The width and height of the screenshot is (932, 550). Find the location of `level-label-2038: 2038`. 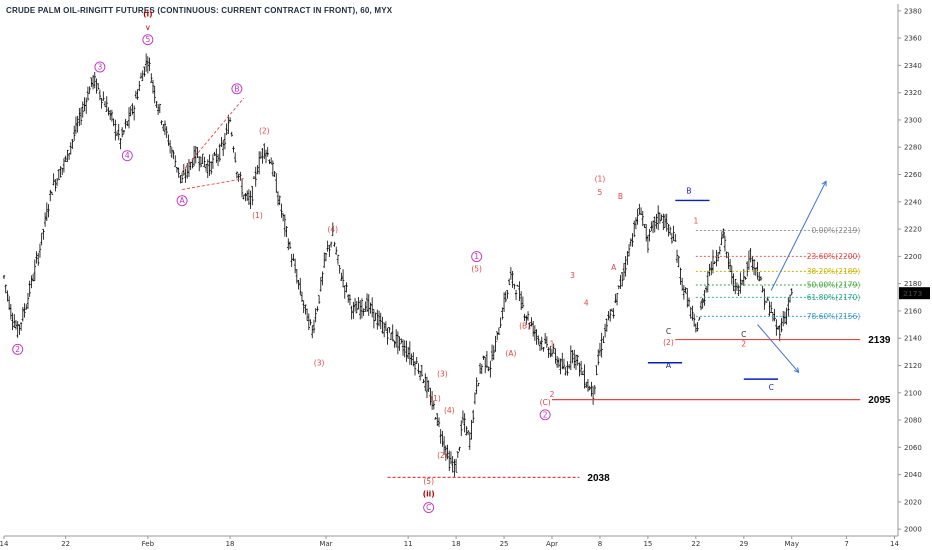

level-label-2038: 2038 is located at coordinates (598, 478).